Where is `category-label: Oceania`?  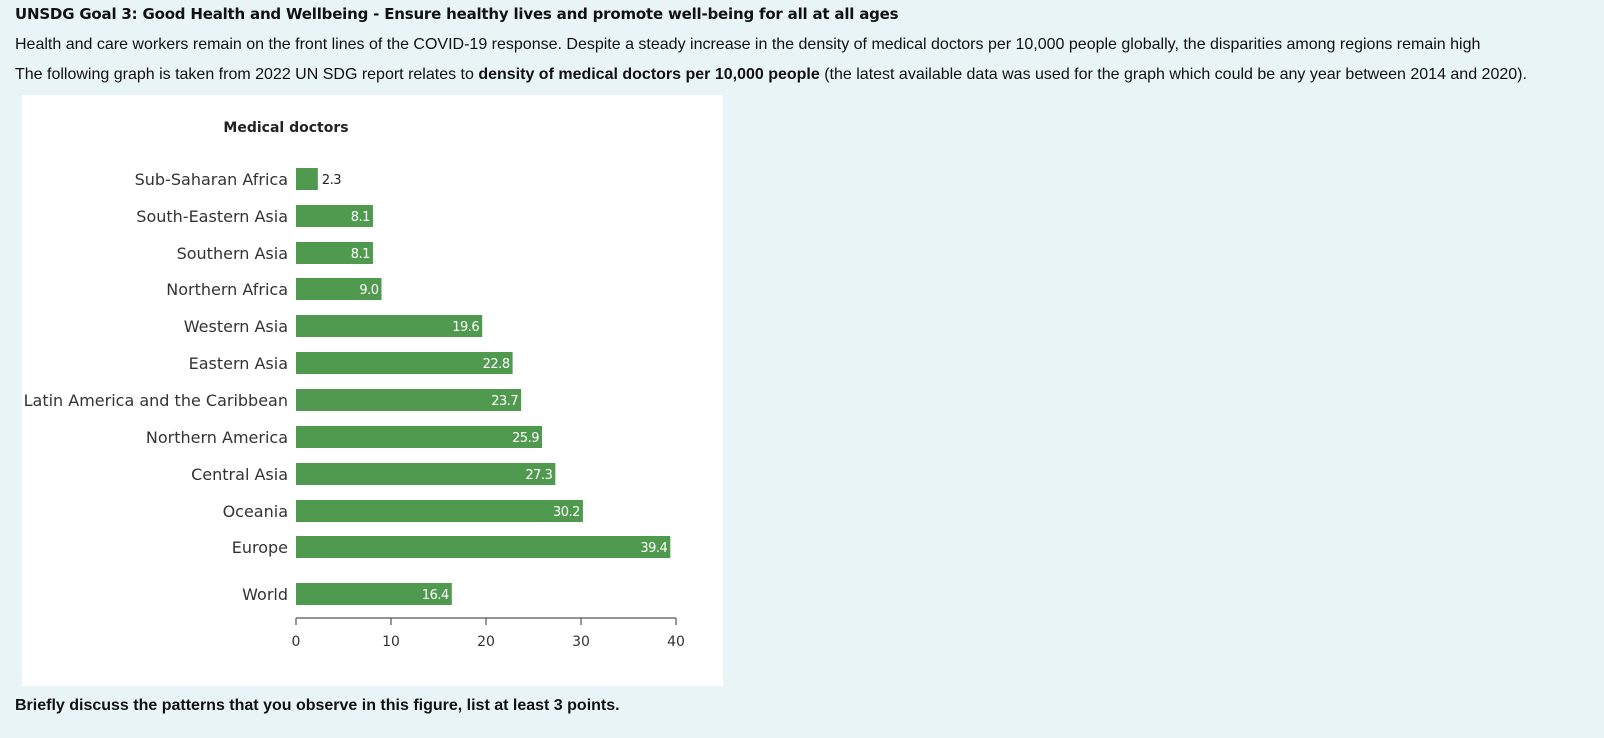 category-label: Oceania is located at coordinates (255, 511).